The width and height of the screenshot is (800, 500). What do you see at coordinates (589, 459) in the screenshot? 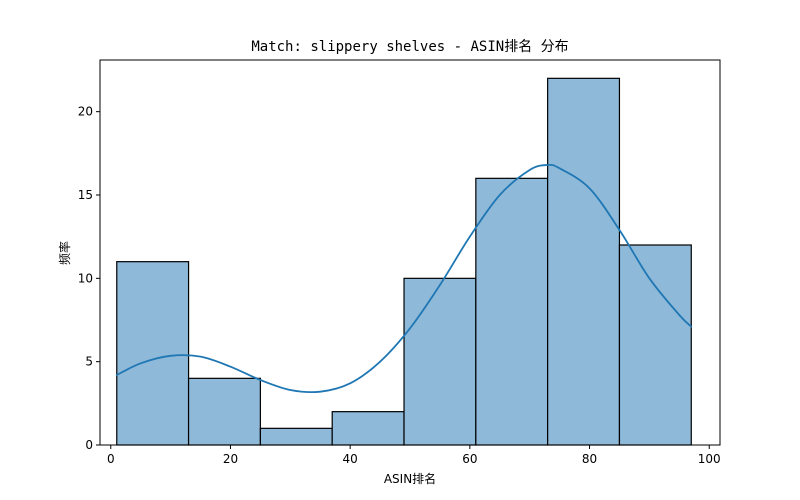
I see `x-tick-label: 80` at bounding box center [589, 459].